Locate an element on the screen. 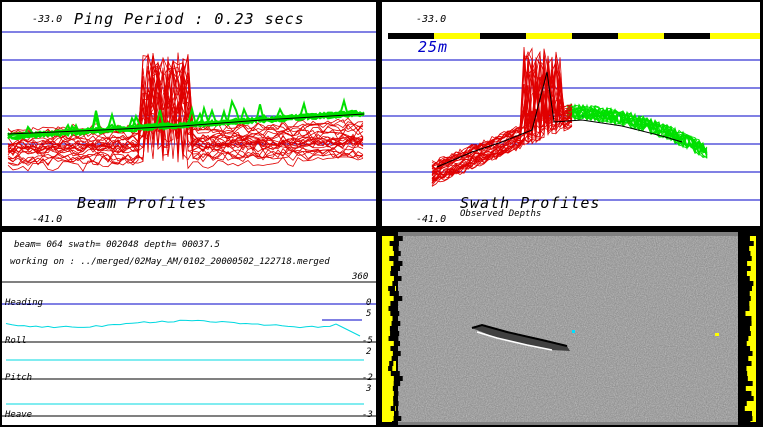 The width and height of the screenshot is (763, 427). swath-depth-bottom: -41.0 is located at coordinates (431, 219).